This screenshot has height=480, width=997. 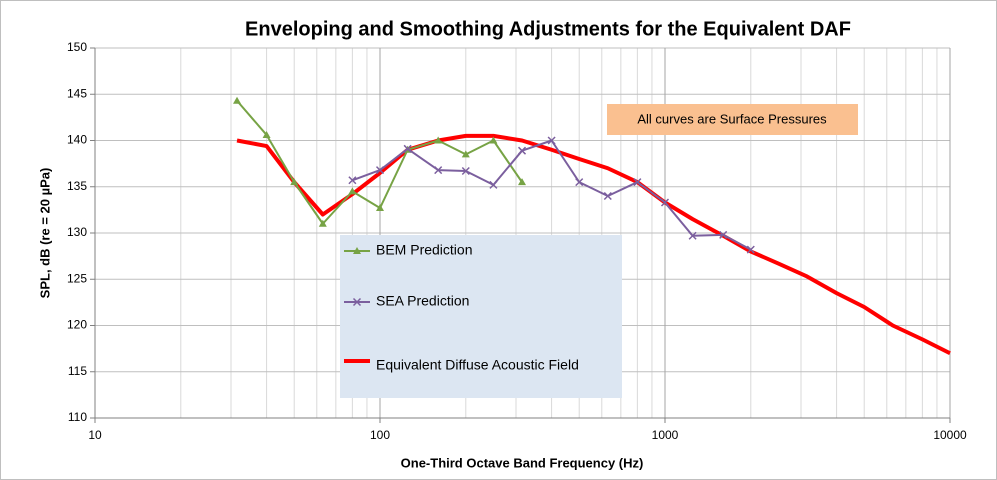 What do you see at coordinates (77, 93) in the screenshot?
I see `y-tick-label: 145` at bounding box center [77, 93].